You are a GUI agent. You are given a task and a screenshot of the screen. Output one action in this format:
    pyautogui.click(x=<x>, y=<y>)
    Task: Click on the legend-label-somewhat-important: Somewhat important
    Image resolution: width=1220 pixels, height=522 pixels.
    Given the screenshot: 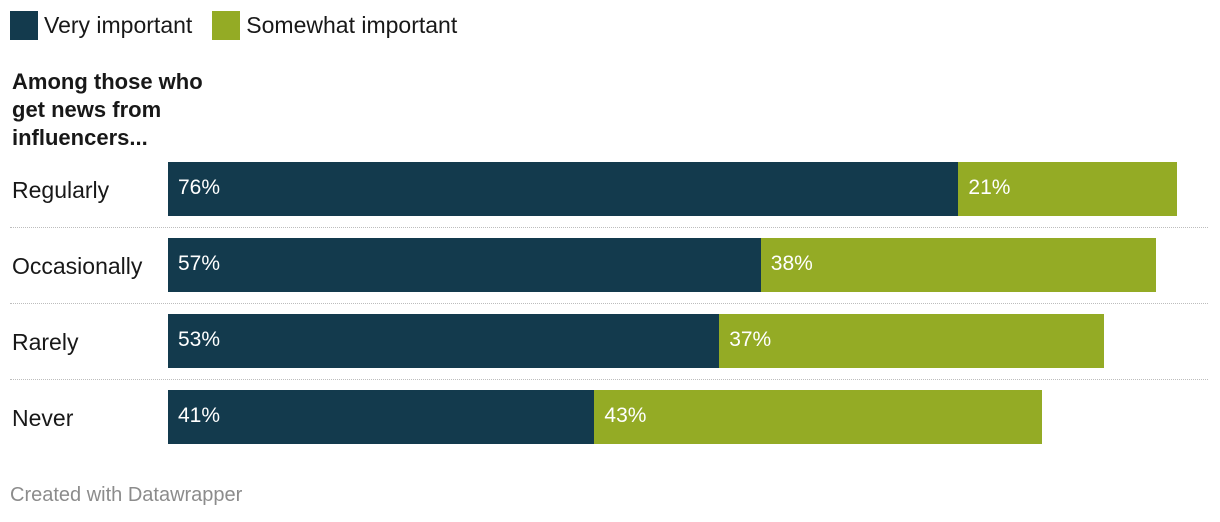 What is the action you would take?
    pyautogui.click(x=352, y=25)
    